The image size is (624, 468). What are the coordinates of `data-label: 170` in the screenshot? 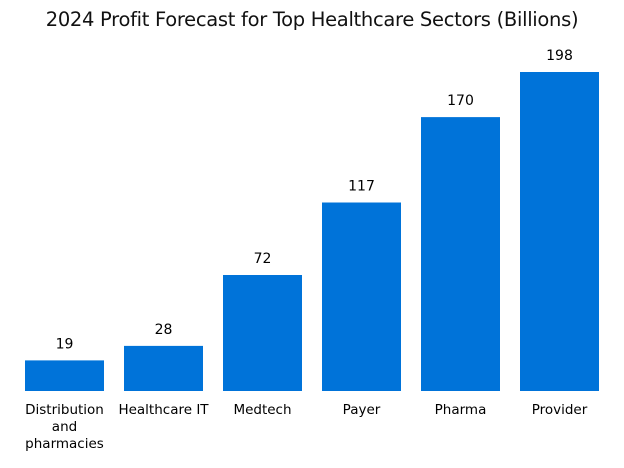 It's located at (460, 101).